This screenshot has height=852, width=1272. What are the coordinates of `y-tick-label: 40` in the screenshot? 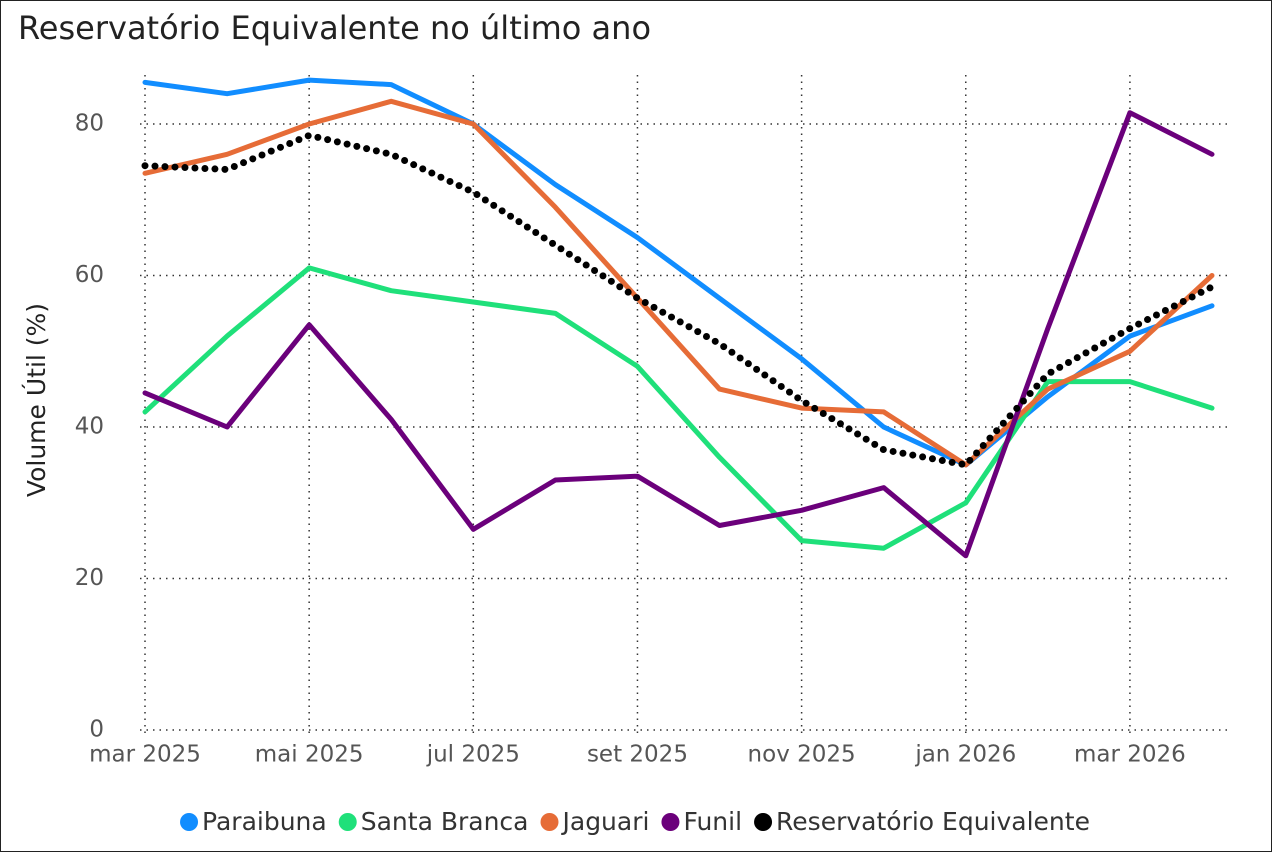 It's located at (89, 427).